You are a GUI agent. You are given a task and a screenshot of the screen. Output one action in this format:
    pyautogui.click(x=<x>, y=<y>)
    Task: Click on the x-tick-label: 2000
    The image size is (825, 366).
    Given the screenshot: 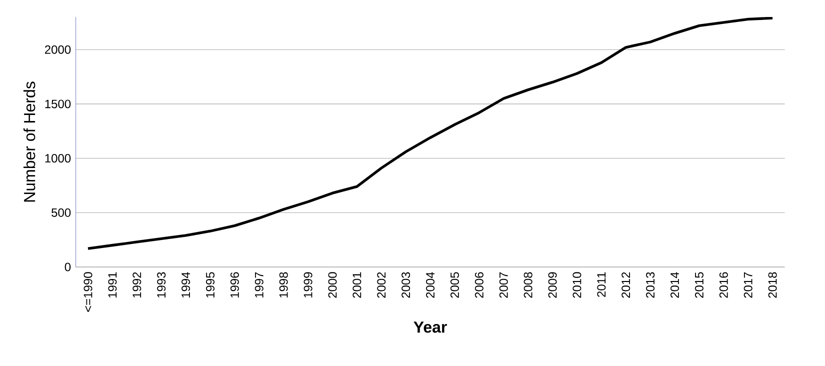 What is the action you would take?
    pyautogui.click(x=332, y=285)
    